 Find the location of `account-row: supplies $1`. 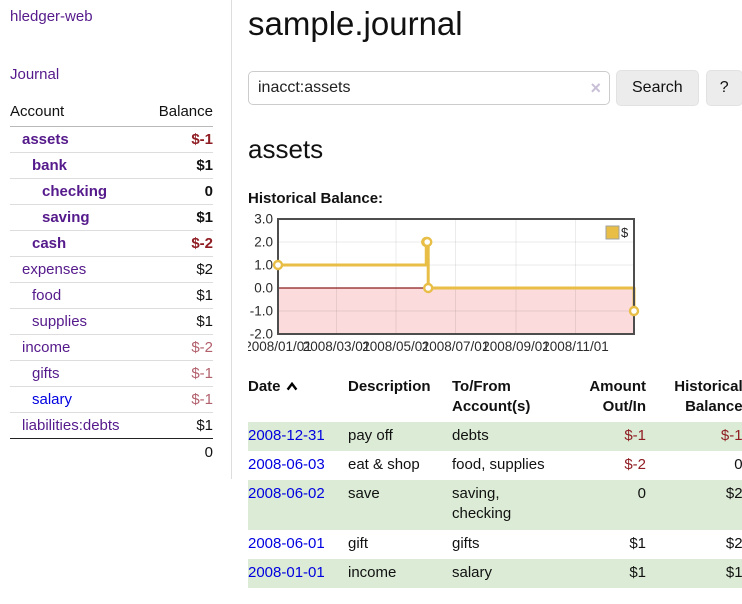

account-row: supplies $1 is located at coordinates (111, 321).